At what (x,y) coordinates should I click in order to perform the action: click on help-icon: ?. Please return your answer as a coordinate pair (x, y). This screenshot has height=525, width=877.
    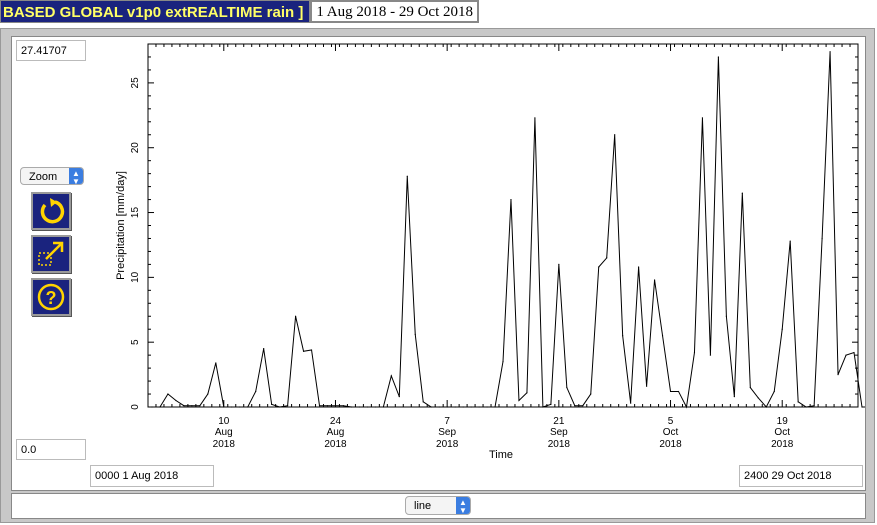
    Looking at the image, I should click on (51, 297).